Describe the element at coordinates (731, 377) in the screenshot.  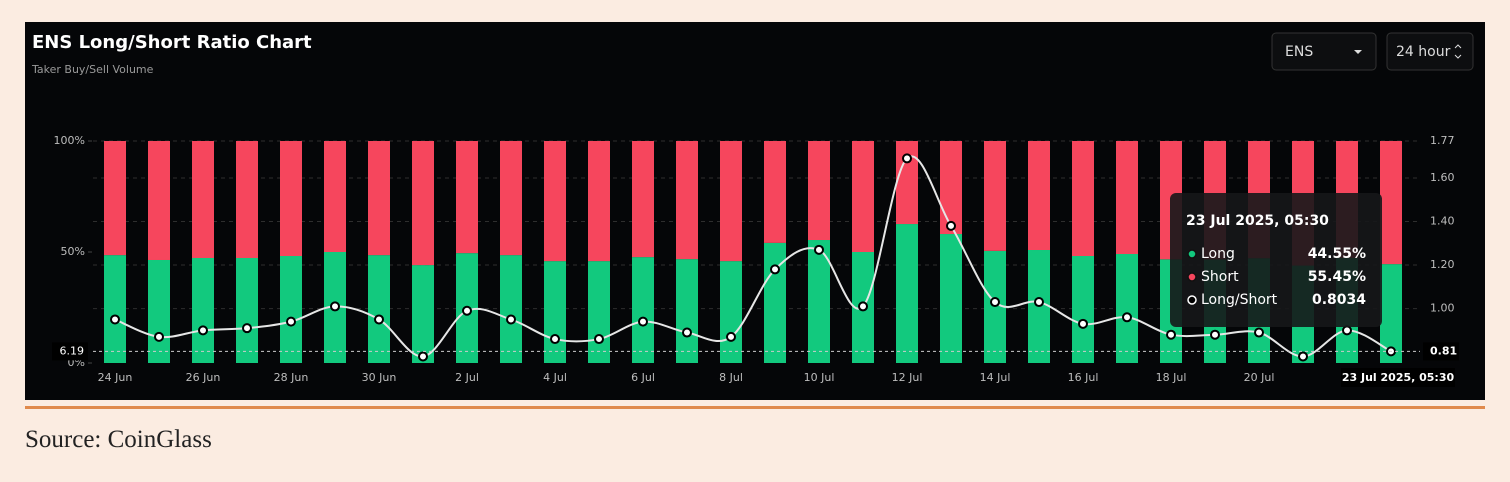
I see `x-tick-label: 8 Jul` at that location.